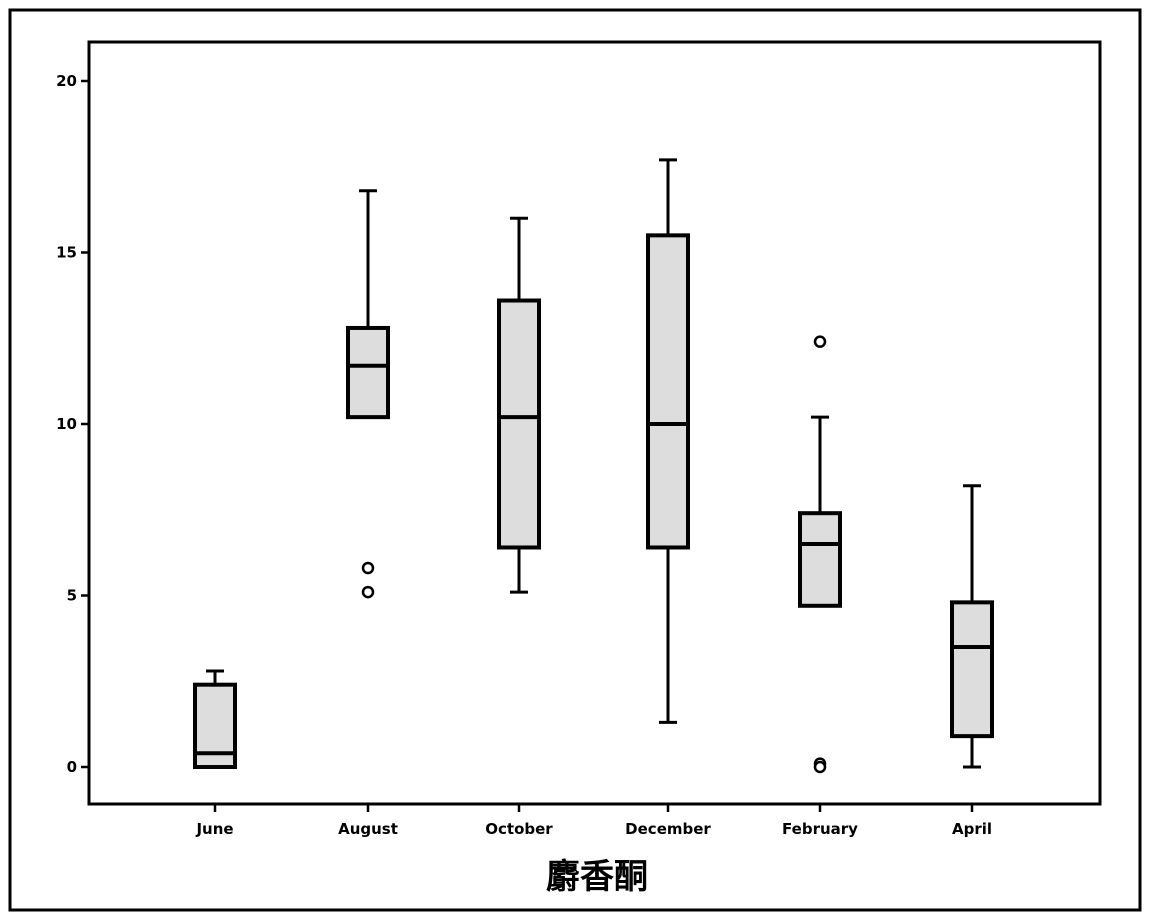 The width and height of the screenshot is (1149, 924). Describe the element at coordinates (214, 829) in the screenshot. I see `x-tick-label: June` at that location.